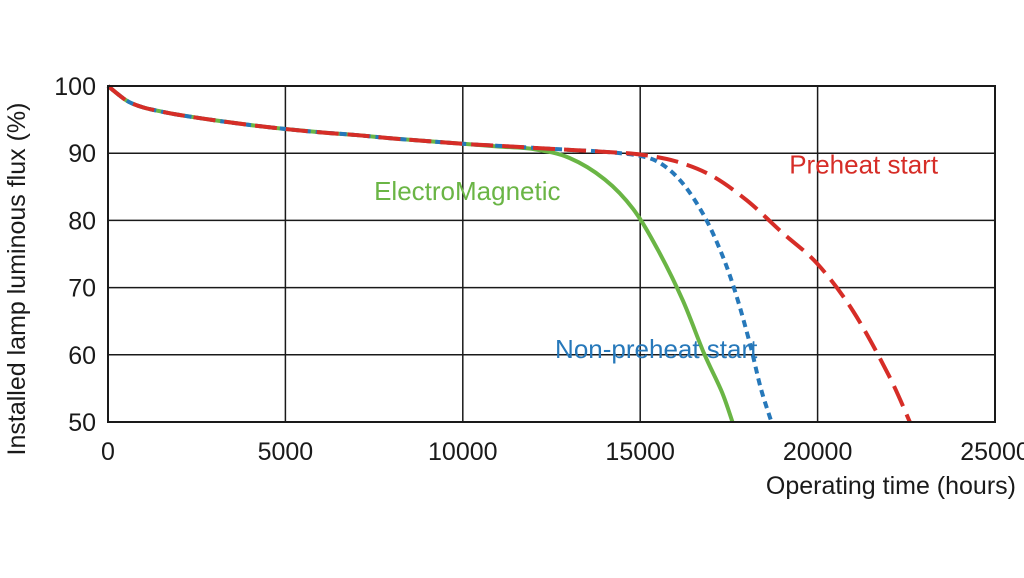 Image resolution: width=1024 pixels, height=578 pixels. What do you see at coordinates (75, 87) in the screenshot?
I see `y-tick-label: 100` at bounding box center [75, 87].